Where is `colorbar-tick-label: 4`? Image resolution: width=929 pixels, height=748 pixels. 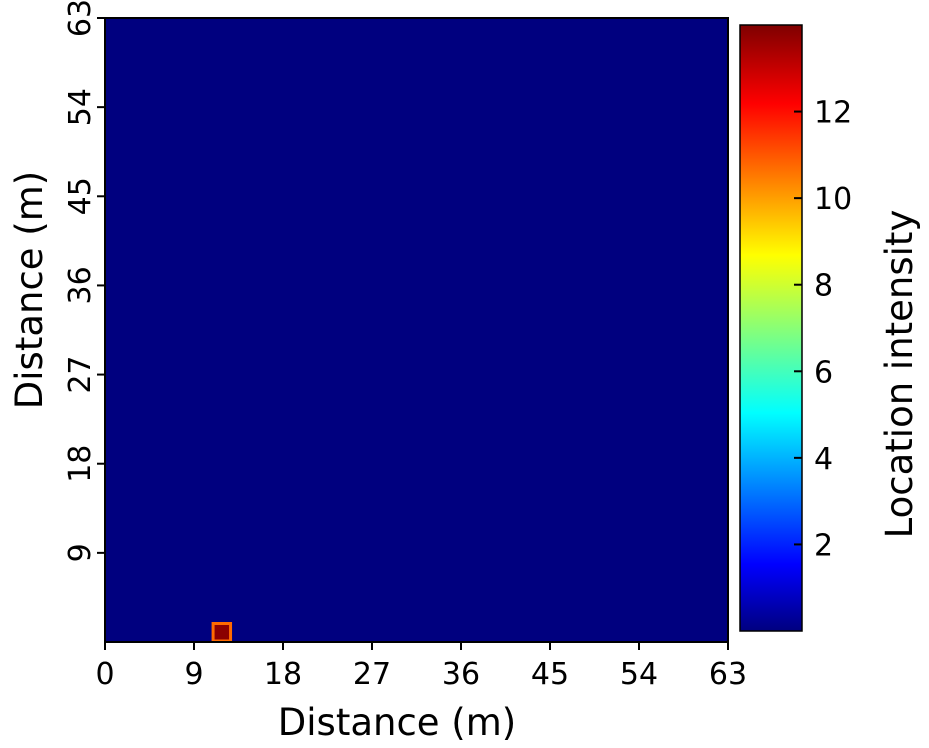 colorbar-tick-label: 4 is located at coordinates (823, 459).